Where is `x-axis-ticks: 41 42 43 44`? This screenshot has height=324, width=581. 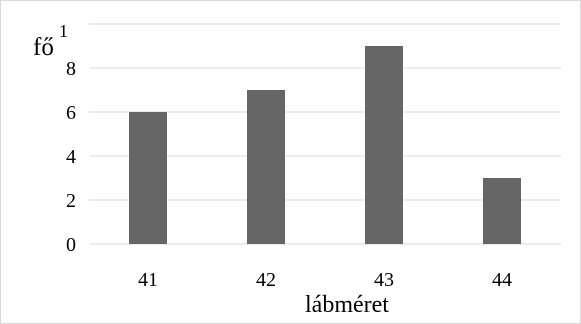 x-axis-ticks: 41 42 43 44 is located at coordinates (325, 280).